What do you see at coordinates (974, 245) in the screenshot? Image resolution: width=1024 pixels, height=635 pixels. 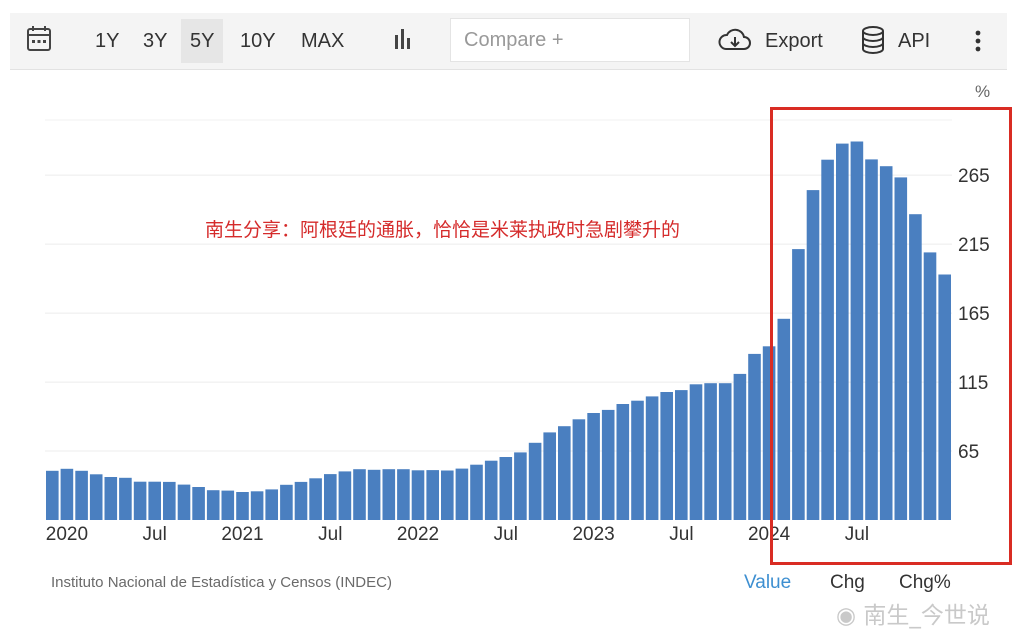 I see `y-tick-label: 215` at bounding box center [974, 245].